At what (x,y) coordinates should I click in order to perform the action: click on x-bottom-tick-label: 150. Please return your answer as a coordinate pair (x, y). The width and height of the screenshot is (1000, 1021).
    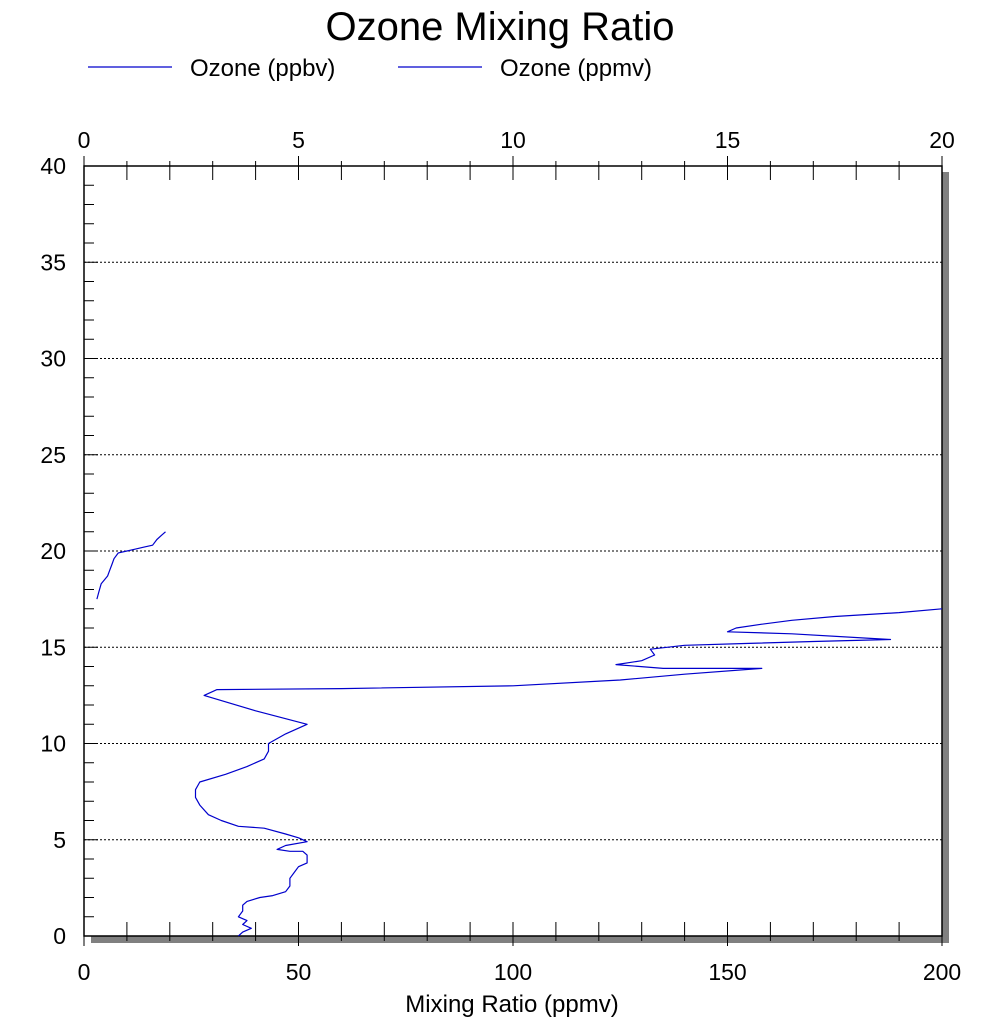
    Looking at the image, I should click on (727, 972).